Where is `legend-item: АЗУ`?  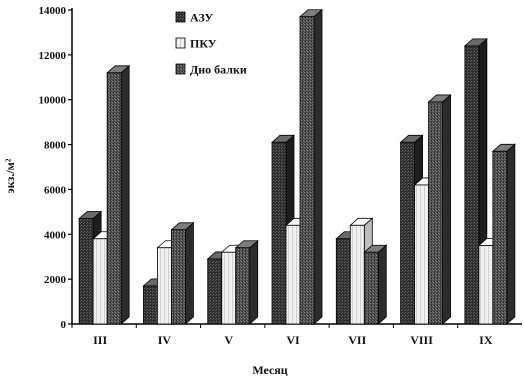
legend-item: АЗУ is located at coordinates (194, 18).